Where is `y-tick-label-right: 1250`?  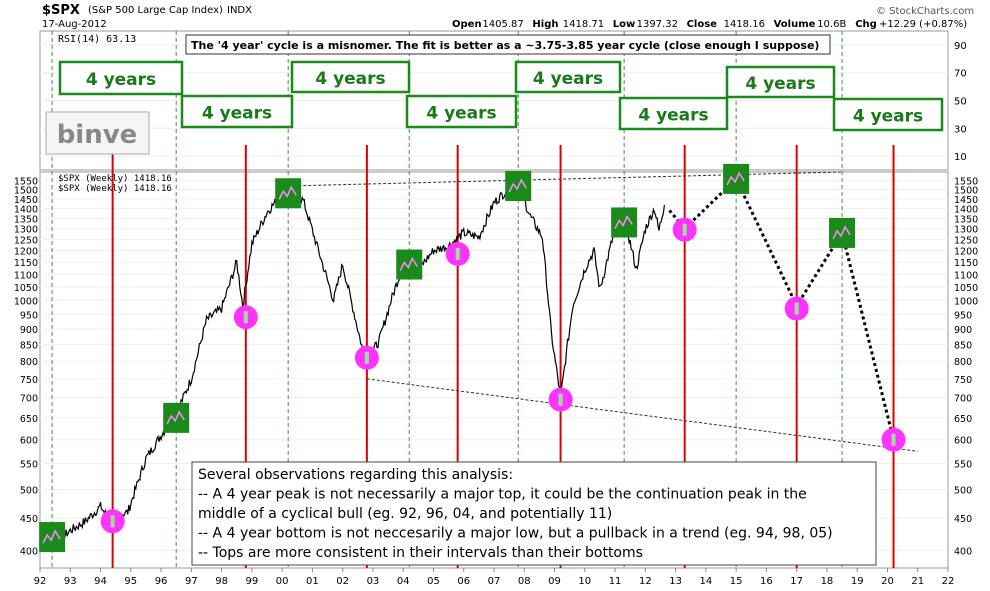
y-tick-label-right: 1250 is located at coordinates (966, 240).